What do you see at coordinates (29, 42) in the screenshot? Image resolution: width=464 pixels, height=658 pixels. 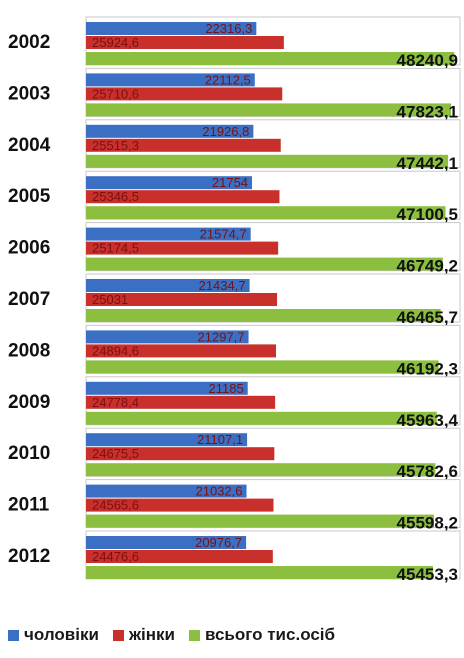 I see `category-label: 2002` at bounding box center [29, 42].